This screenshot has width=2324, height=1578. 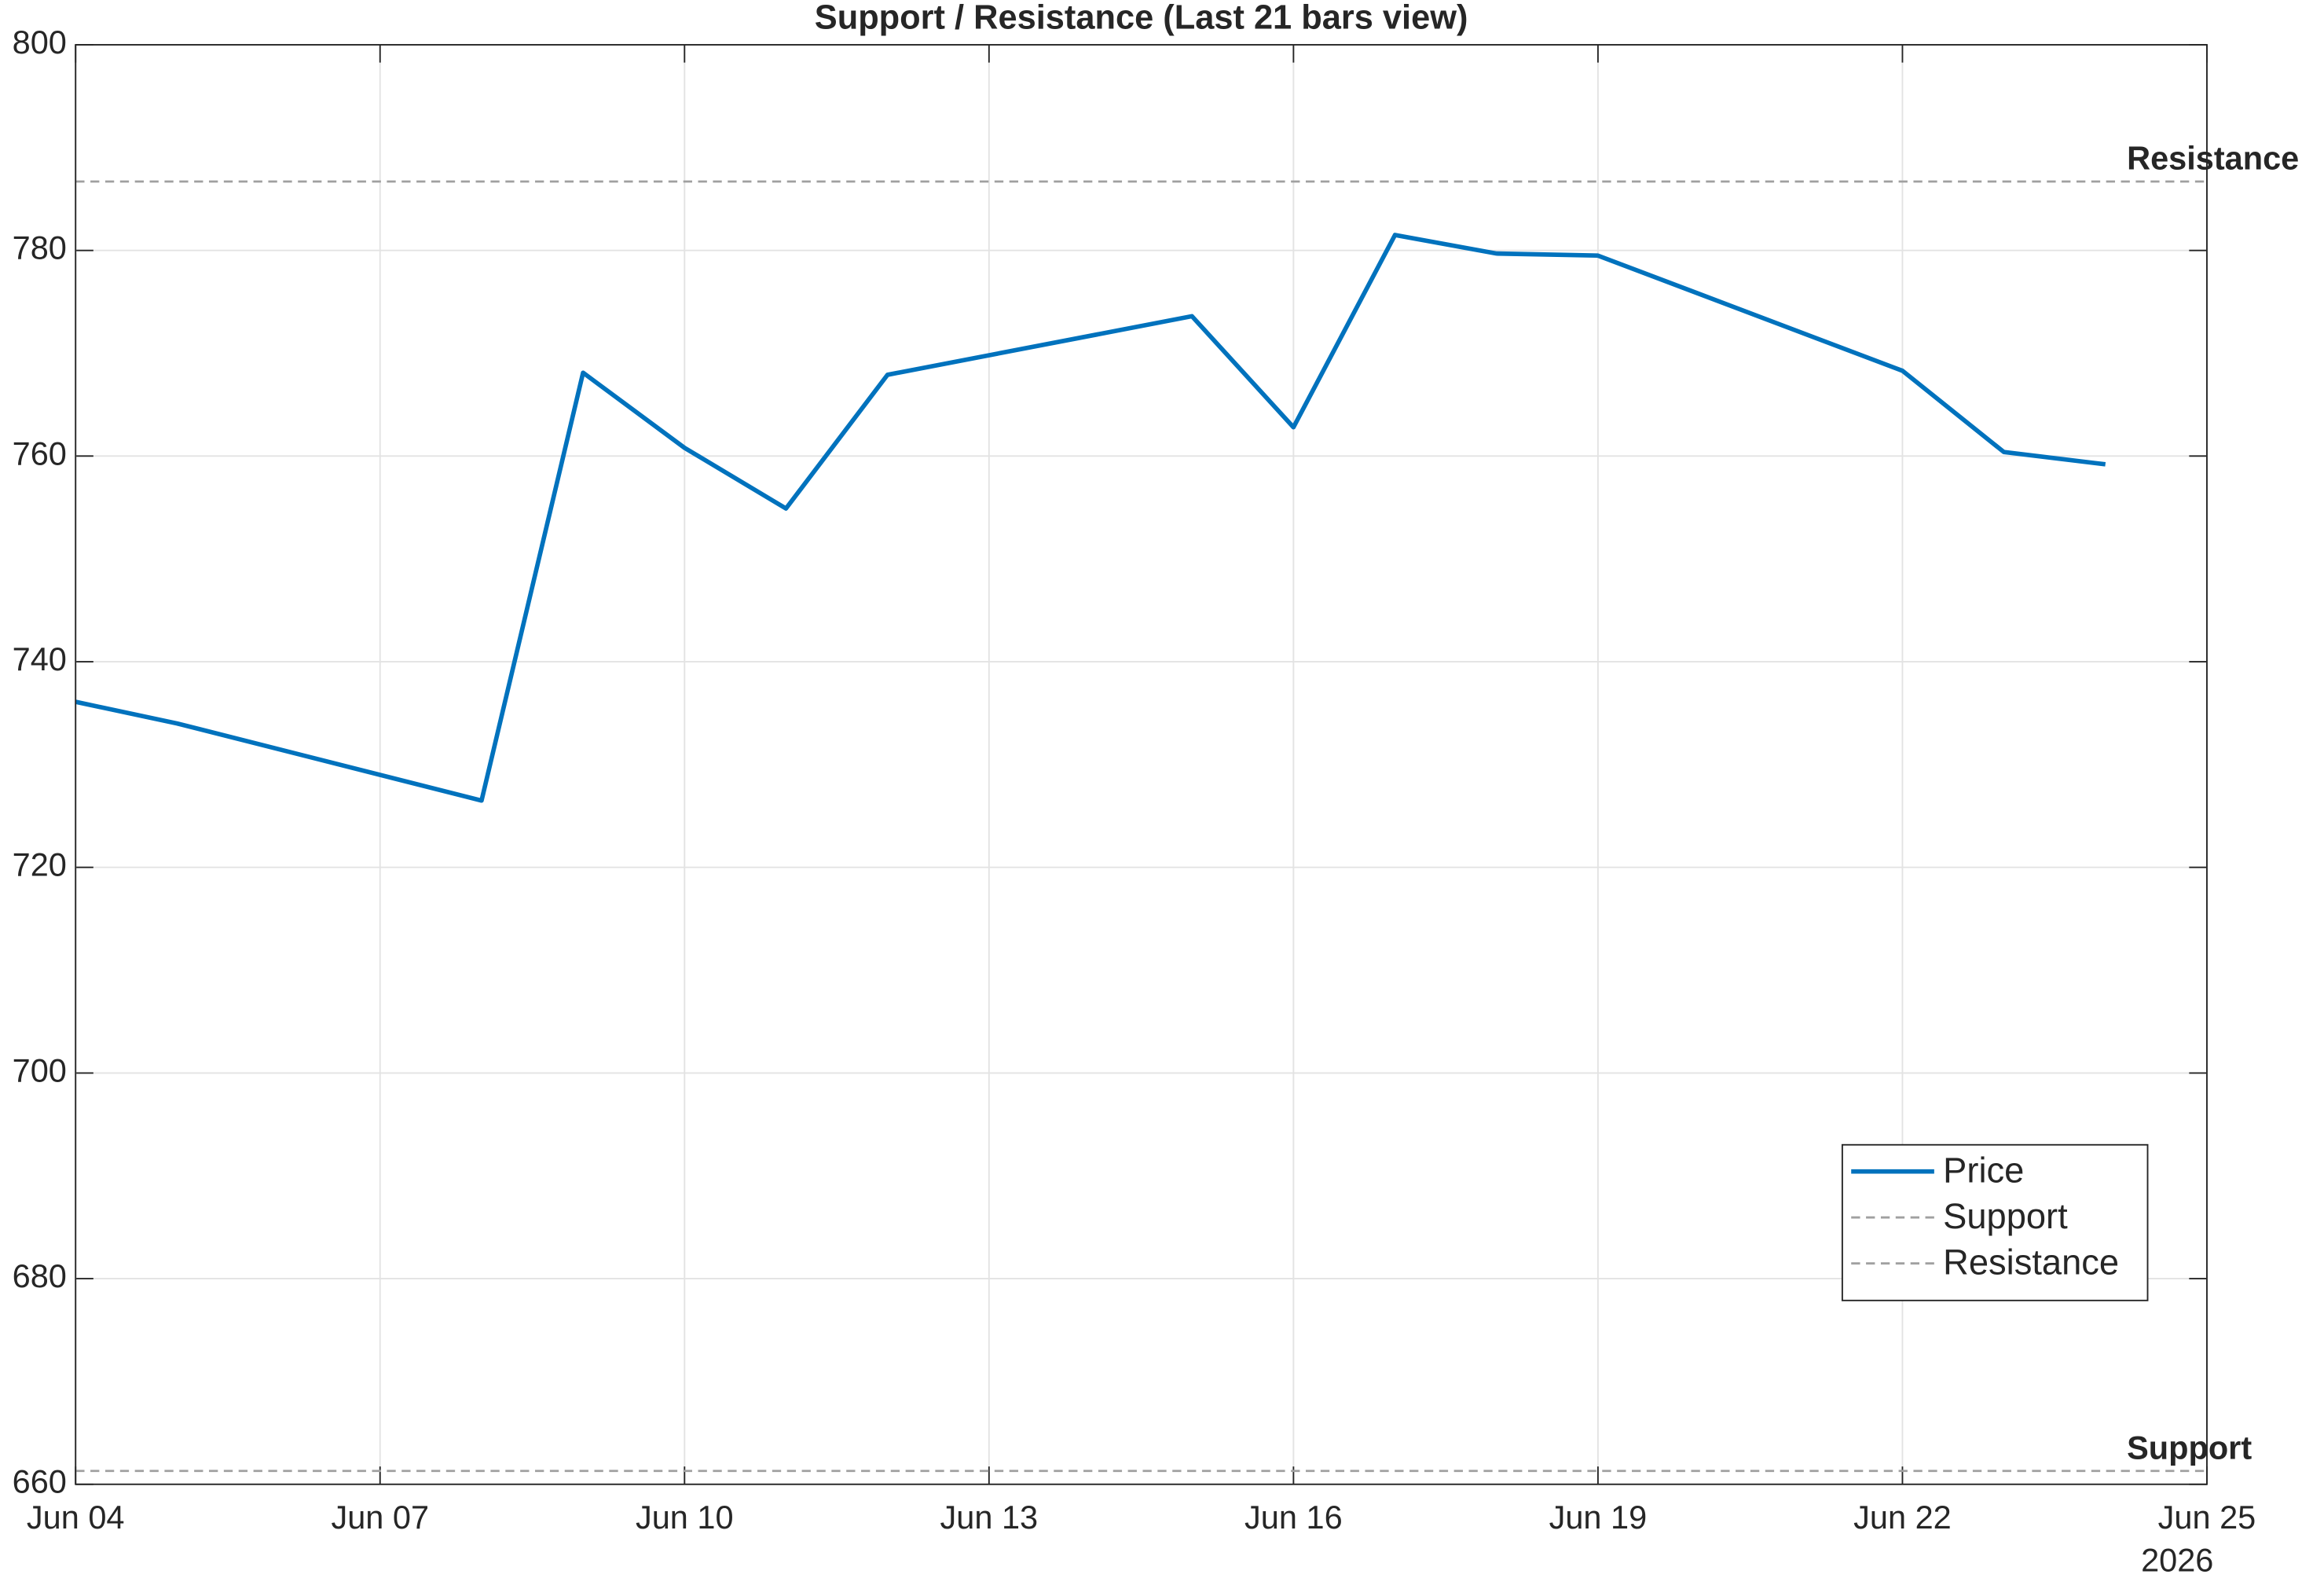 I want to click on y-tick-label: 720, so click(x=40, y=865).